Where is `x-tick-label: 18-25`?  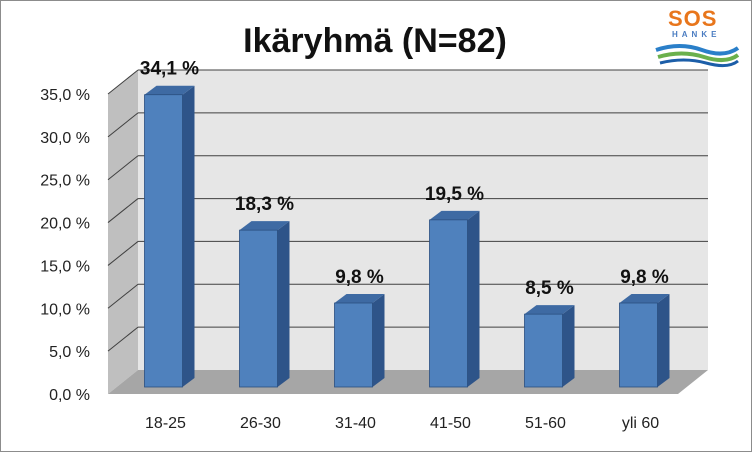
x-tick-label: 18-25 is located at coordinates (165, 423).